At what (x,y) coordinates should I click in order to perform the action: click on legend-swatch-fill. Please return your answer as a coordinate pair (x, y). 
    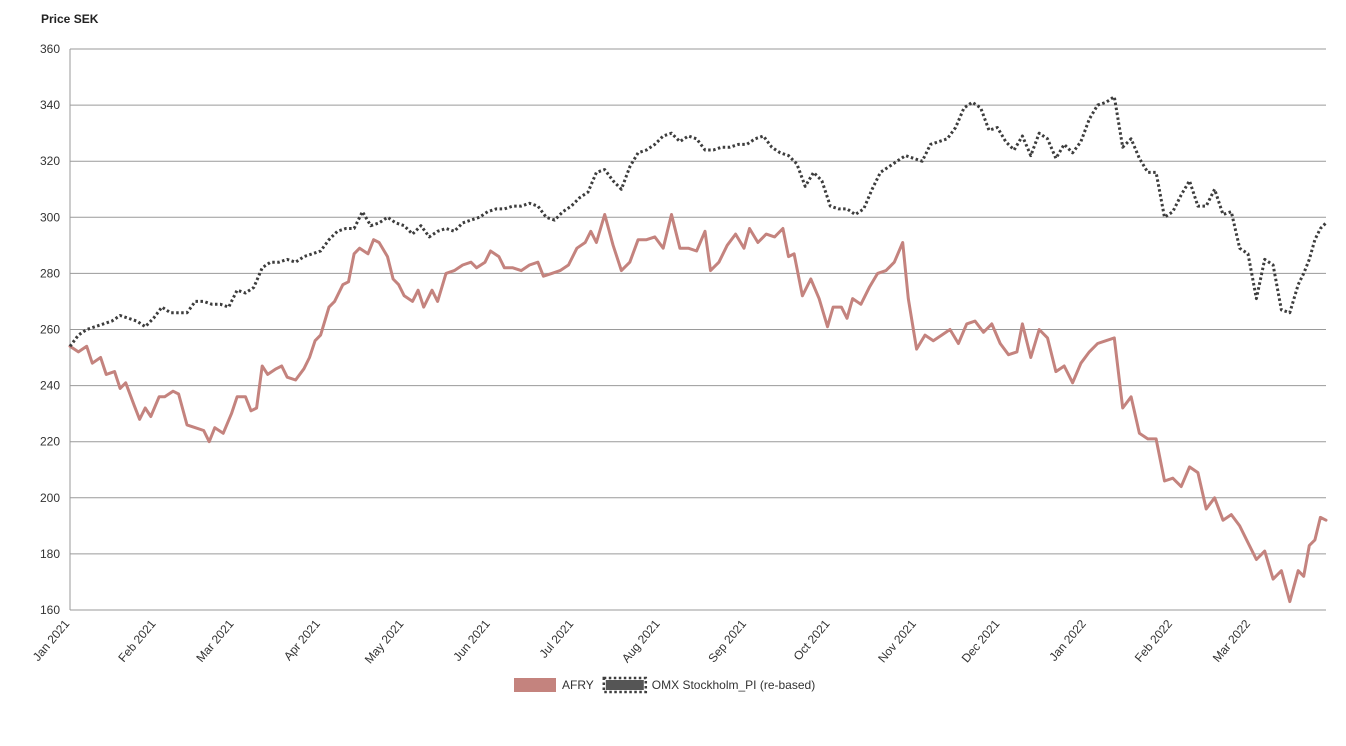
    Looking at the image, I should click on (624, 685).